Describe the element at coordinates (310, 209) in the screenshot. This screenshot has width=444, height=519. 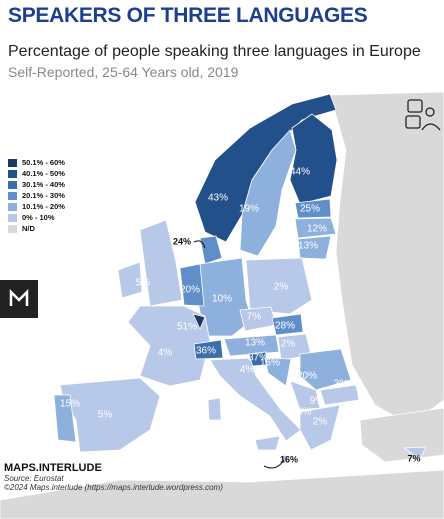
I see `map-label: 25%` at that location.